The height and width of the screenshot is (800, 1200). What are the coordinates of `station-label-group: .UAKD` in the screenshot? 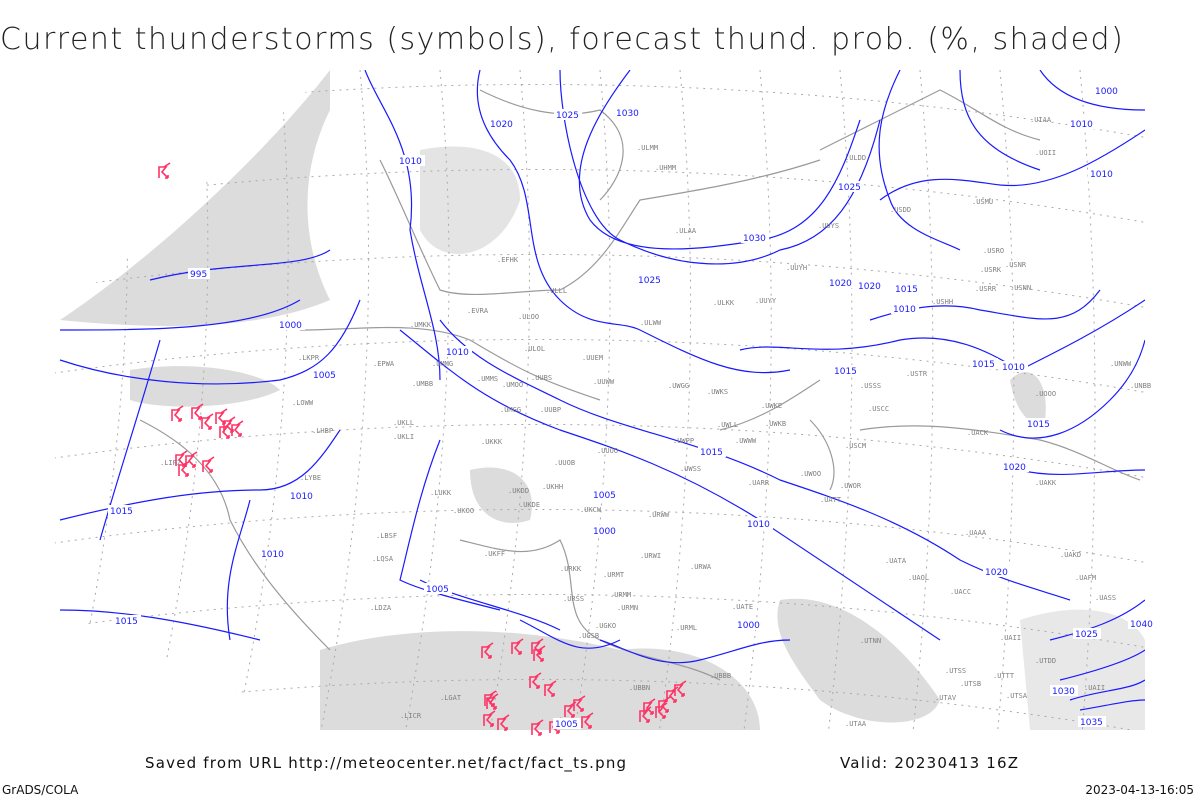 It's located at (1070, 555).